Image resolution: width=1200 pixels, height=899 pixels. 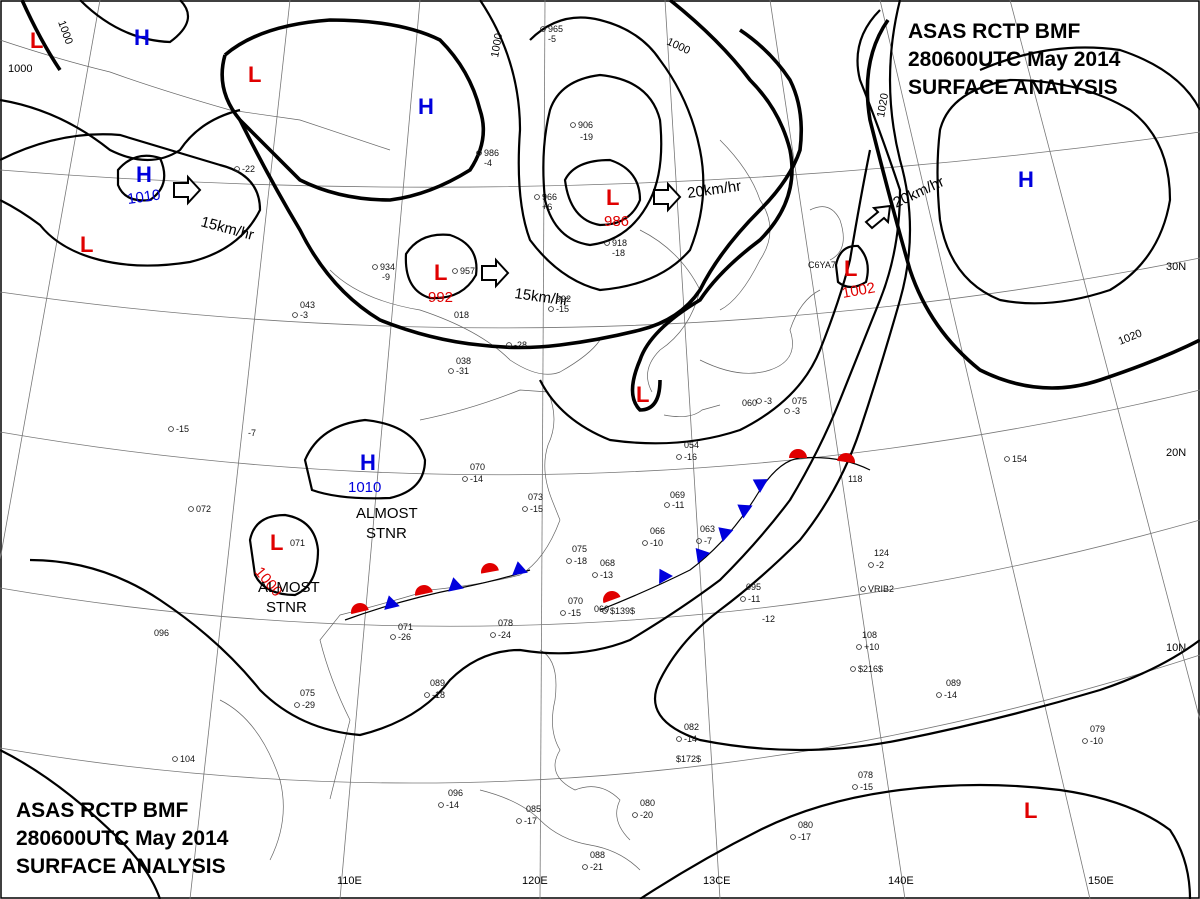 What do you see at coordinates (203, 509) in the screenshot?
I see `station-value: 072` at bounding box center [203, 509].